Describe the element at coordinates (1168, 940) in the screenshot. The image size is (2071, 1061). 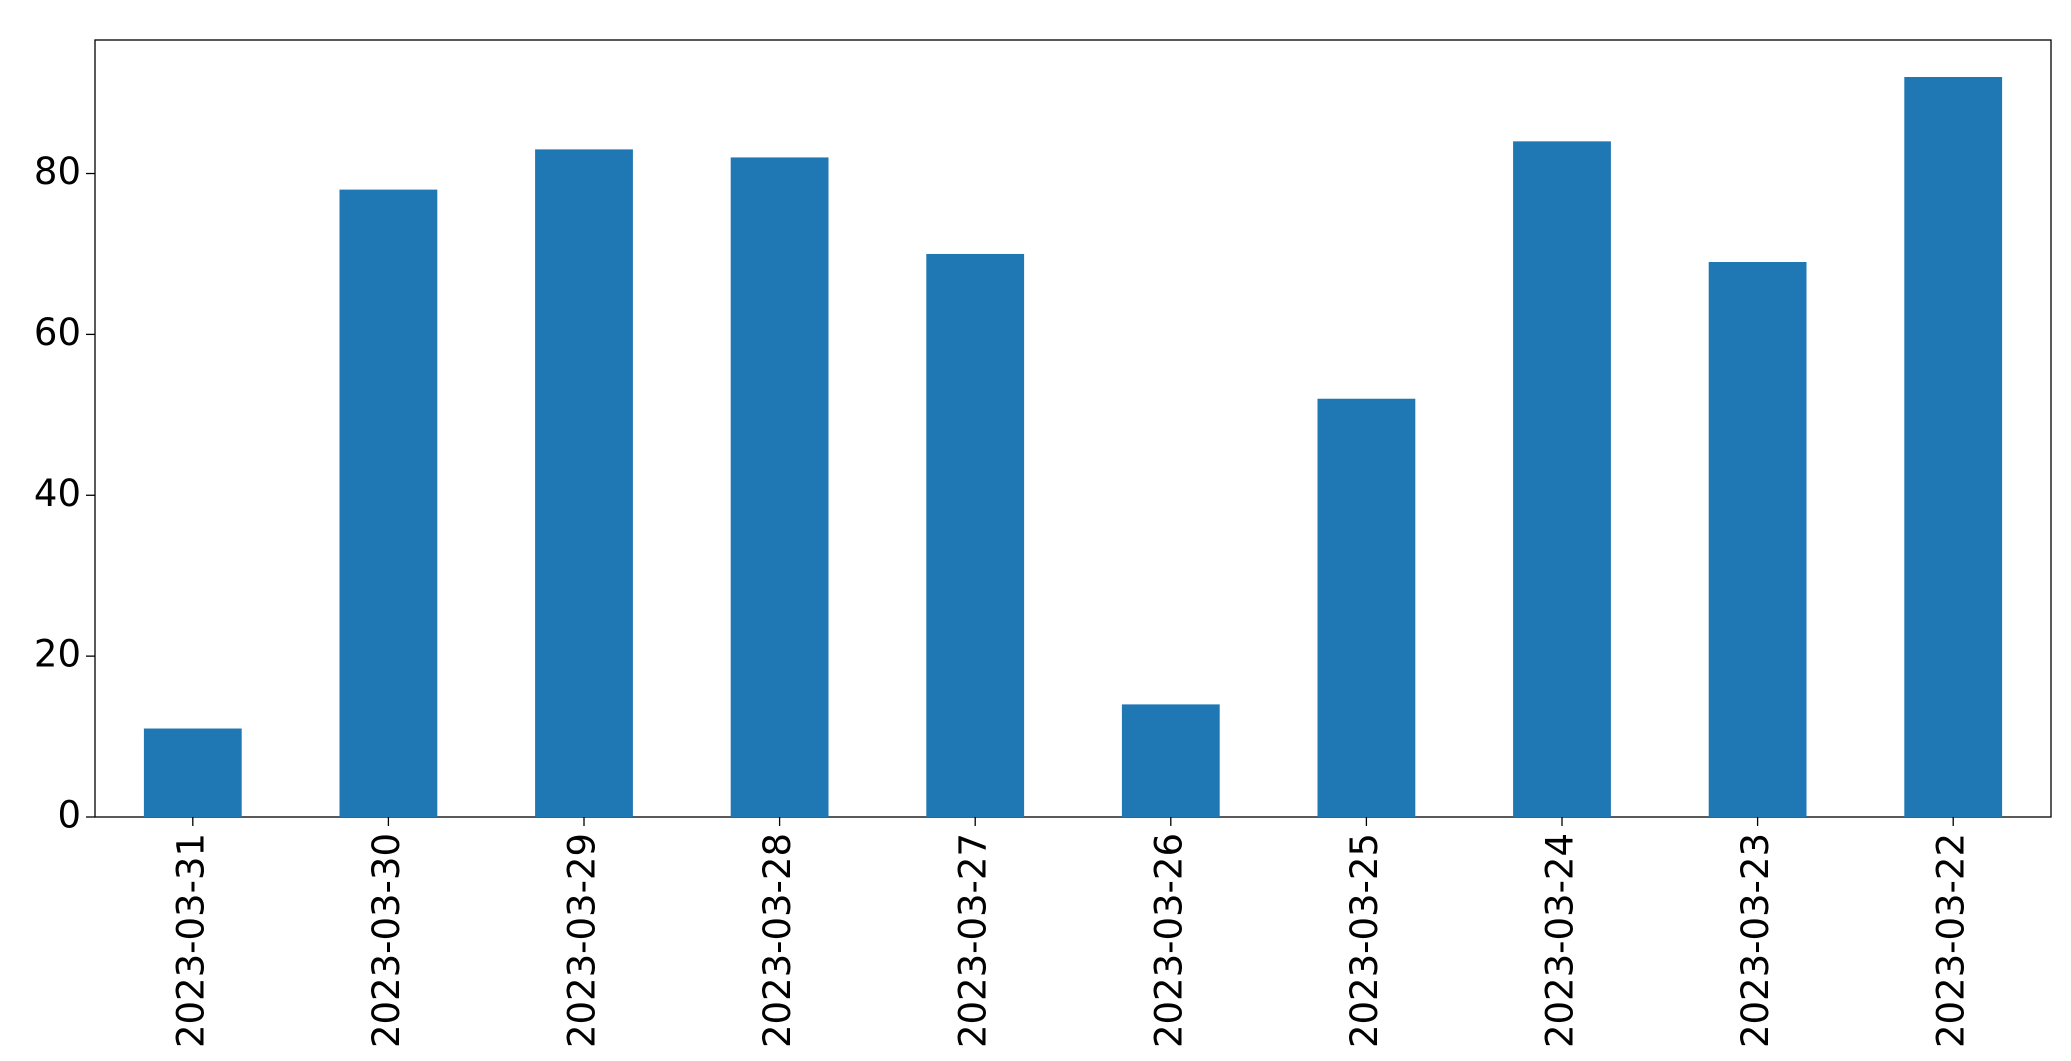
I see `x-tick-label: 2023-03-26` at that location.